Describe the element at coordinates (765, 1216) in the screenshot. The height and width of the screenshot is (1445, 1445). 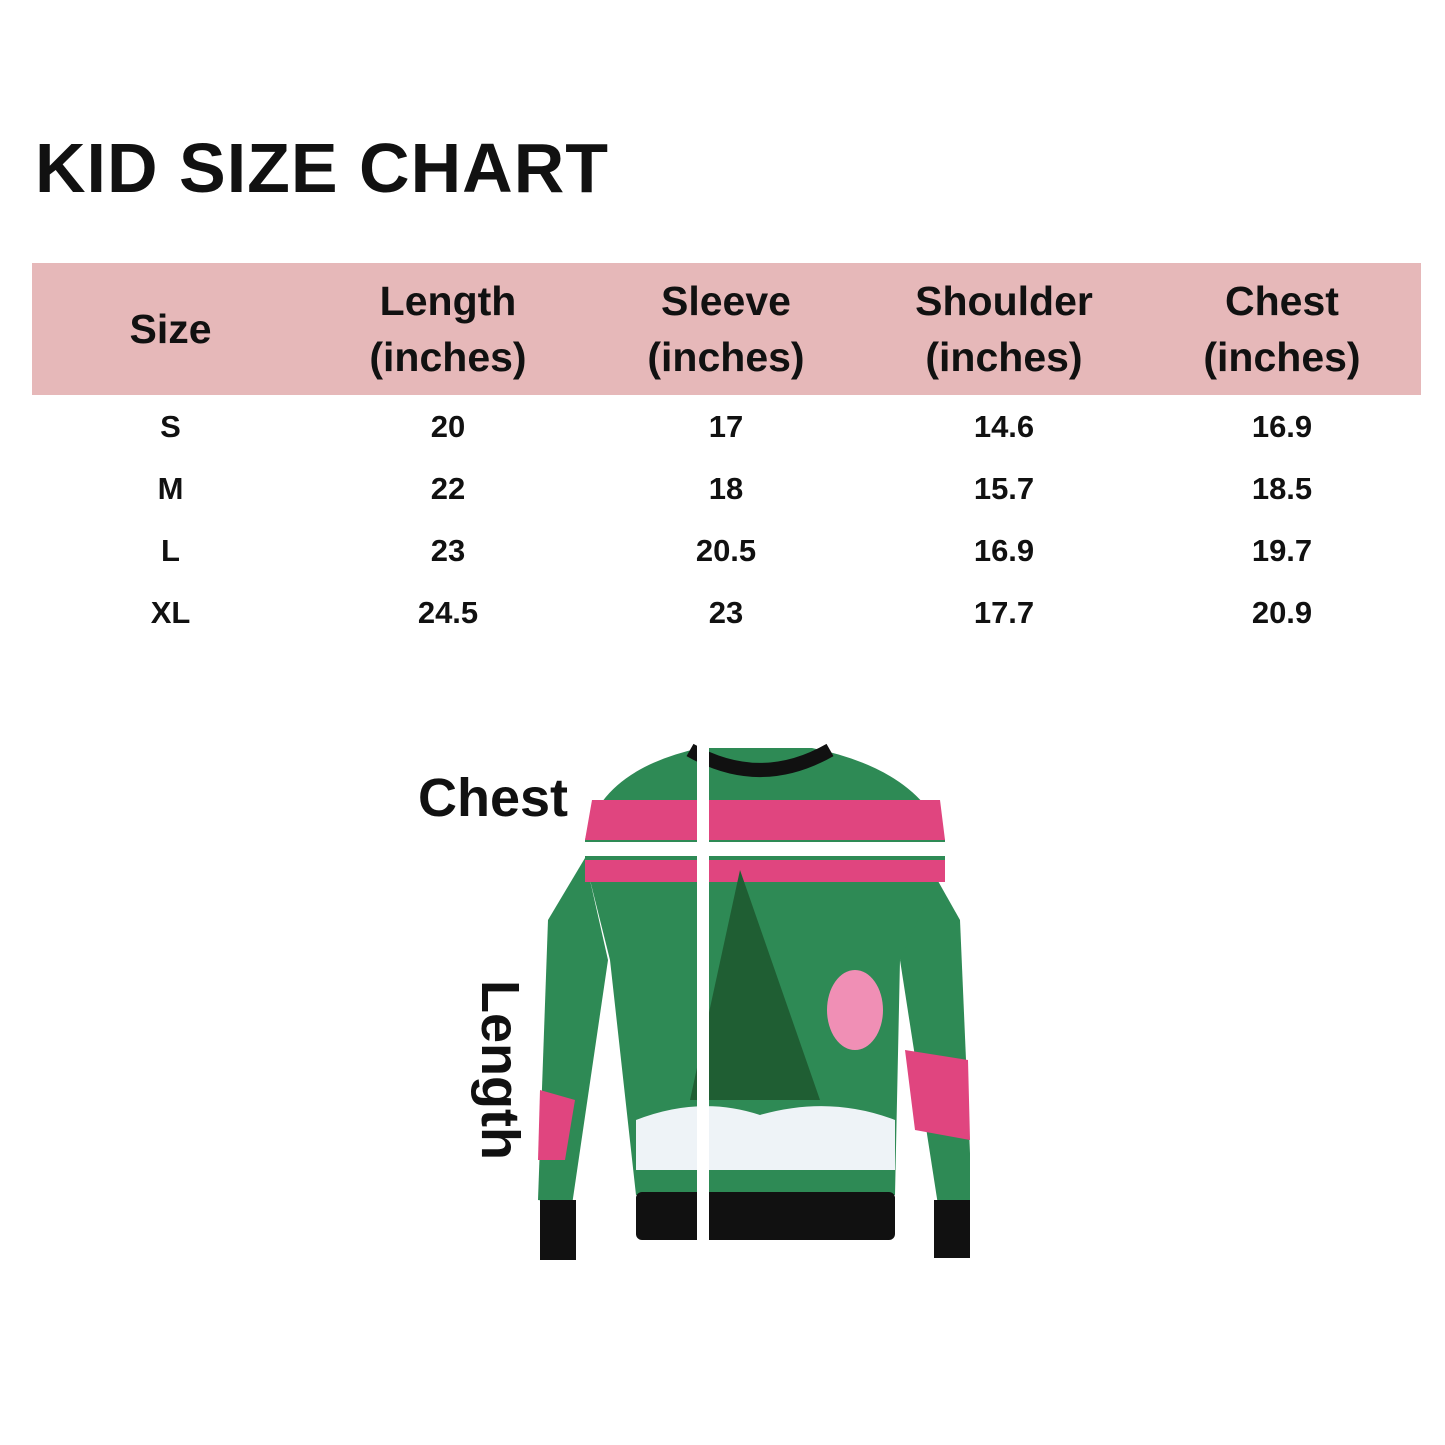
I see `waistband` at that location.